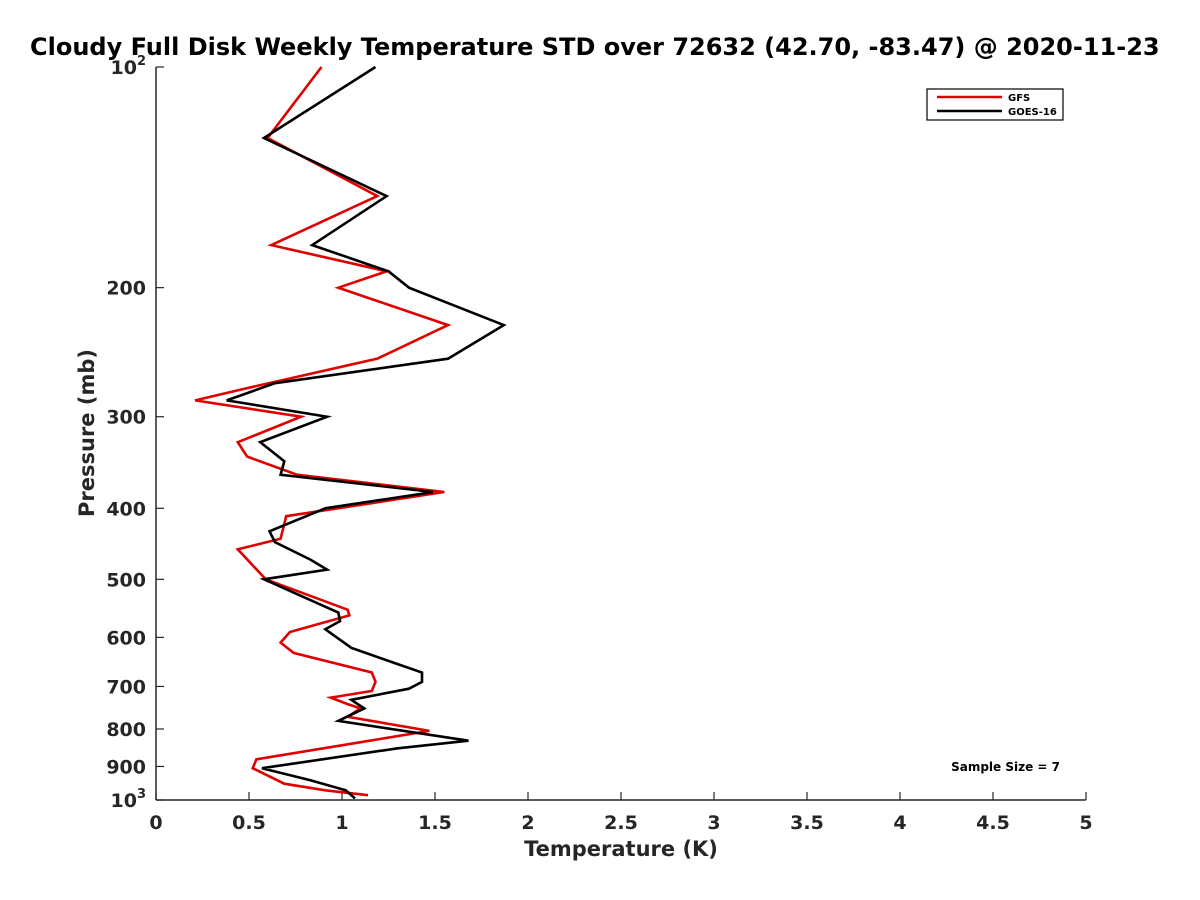 The image size is (1200, 900). I want to click on x-tick-label: 0.5, so click(249, 823).